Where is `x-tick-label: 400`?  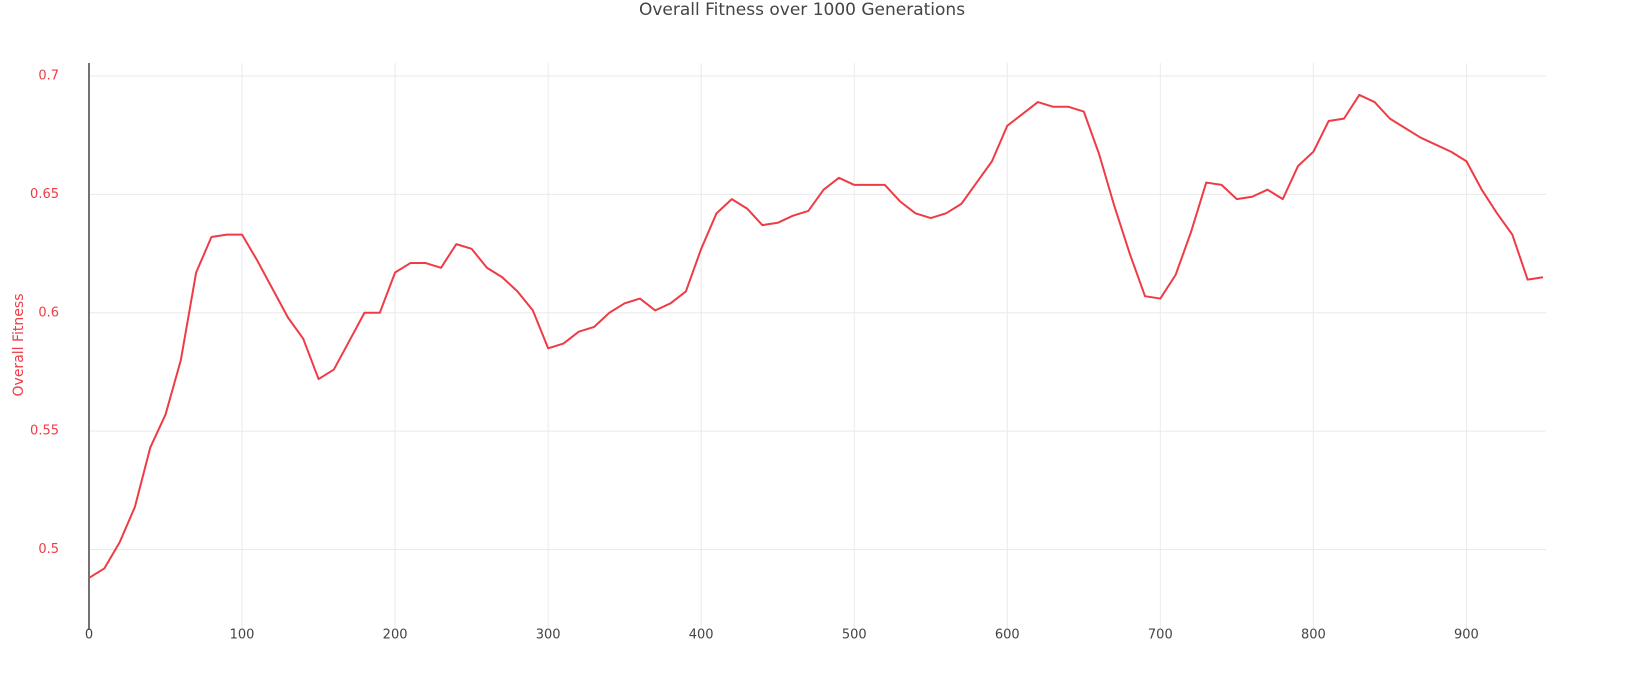
x-tick-label: 400 is located at coordinates (701, 635).